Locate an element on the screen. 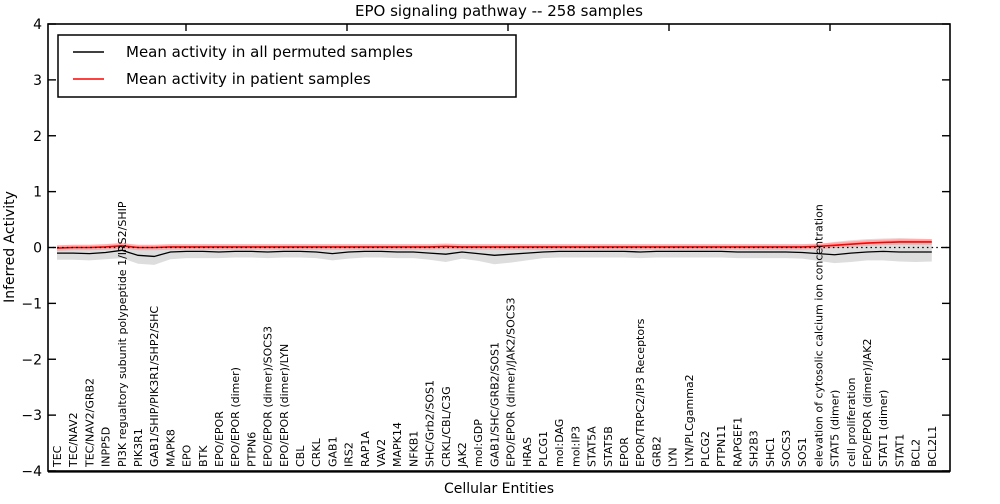 This screenshot has width=1000, height=504. x-tick-label: GAB1/SHC/GRB2/SOS1 is located at coordinates (494, 404).